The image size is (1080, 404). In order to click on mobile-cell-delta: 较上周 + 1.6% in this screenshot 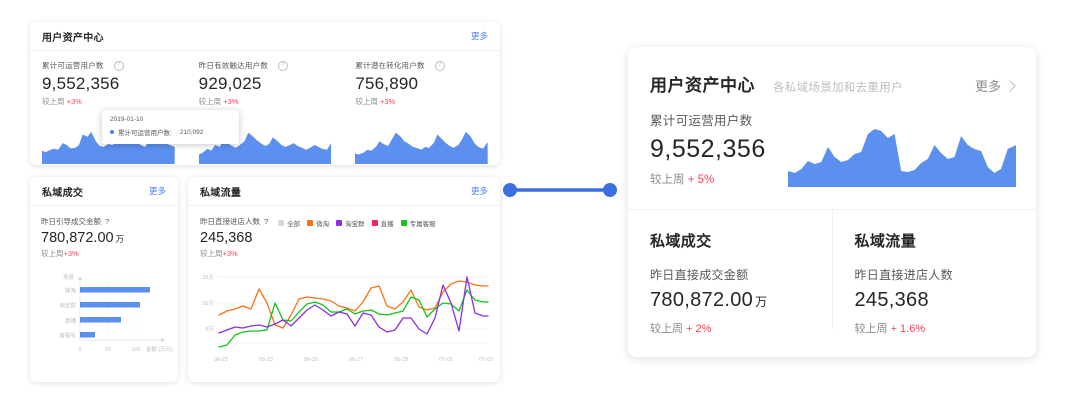, I will do `click(935, 328)`.